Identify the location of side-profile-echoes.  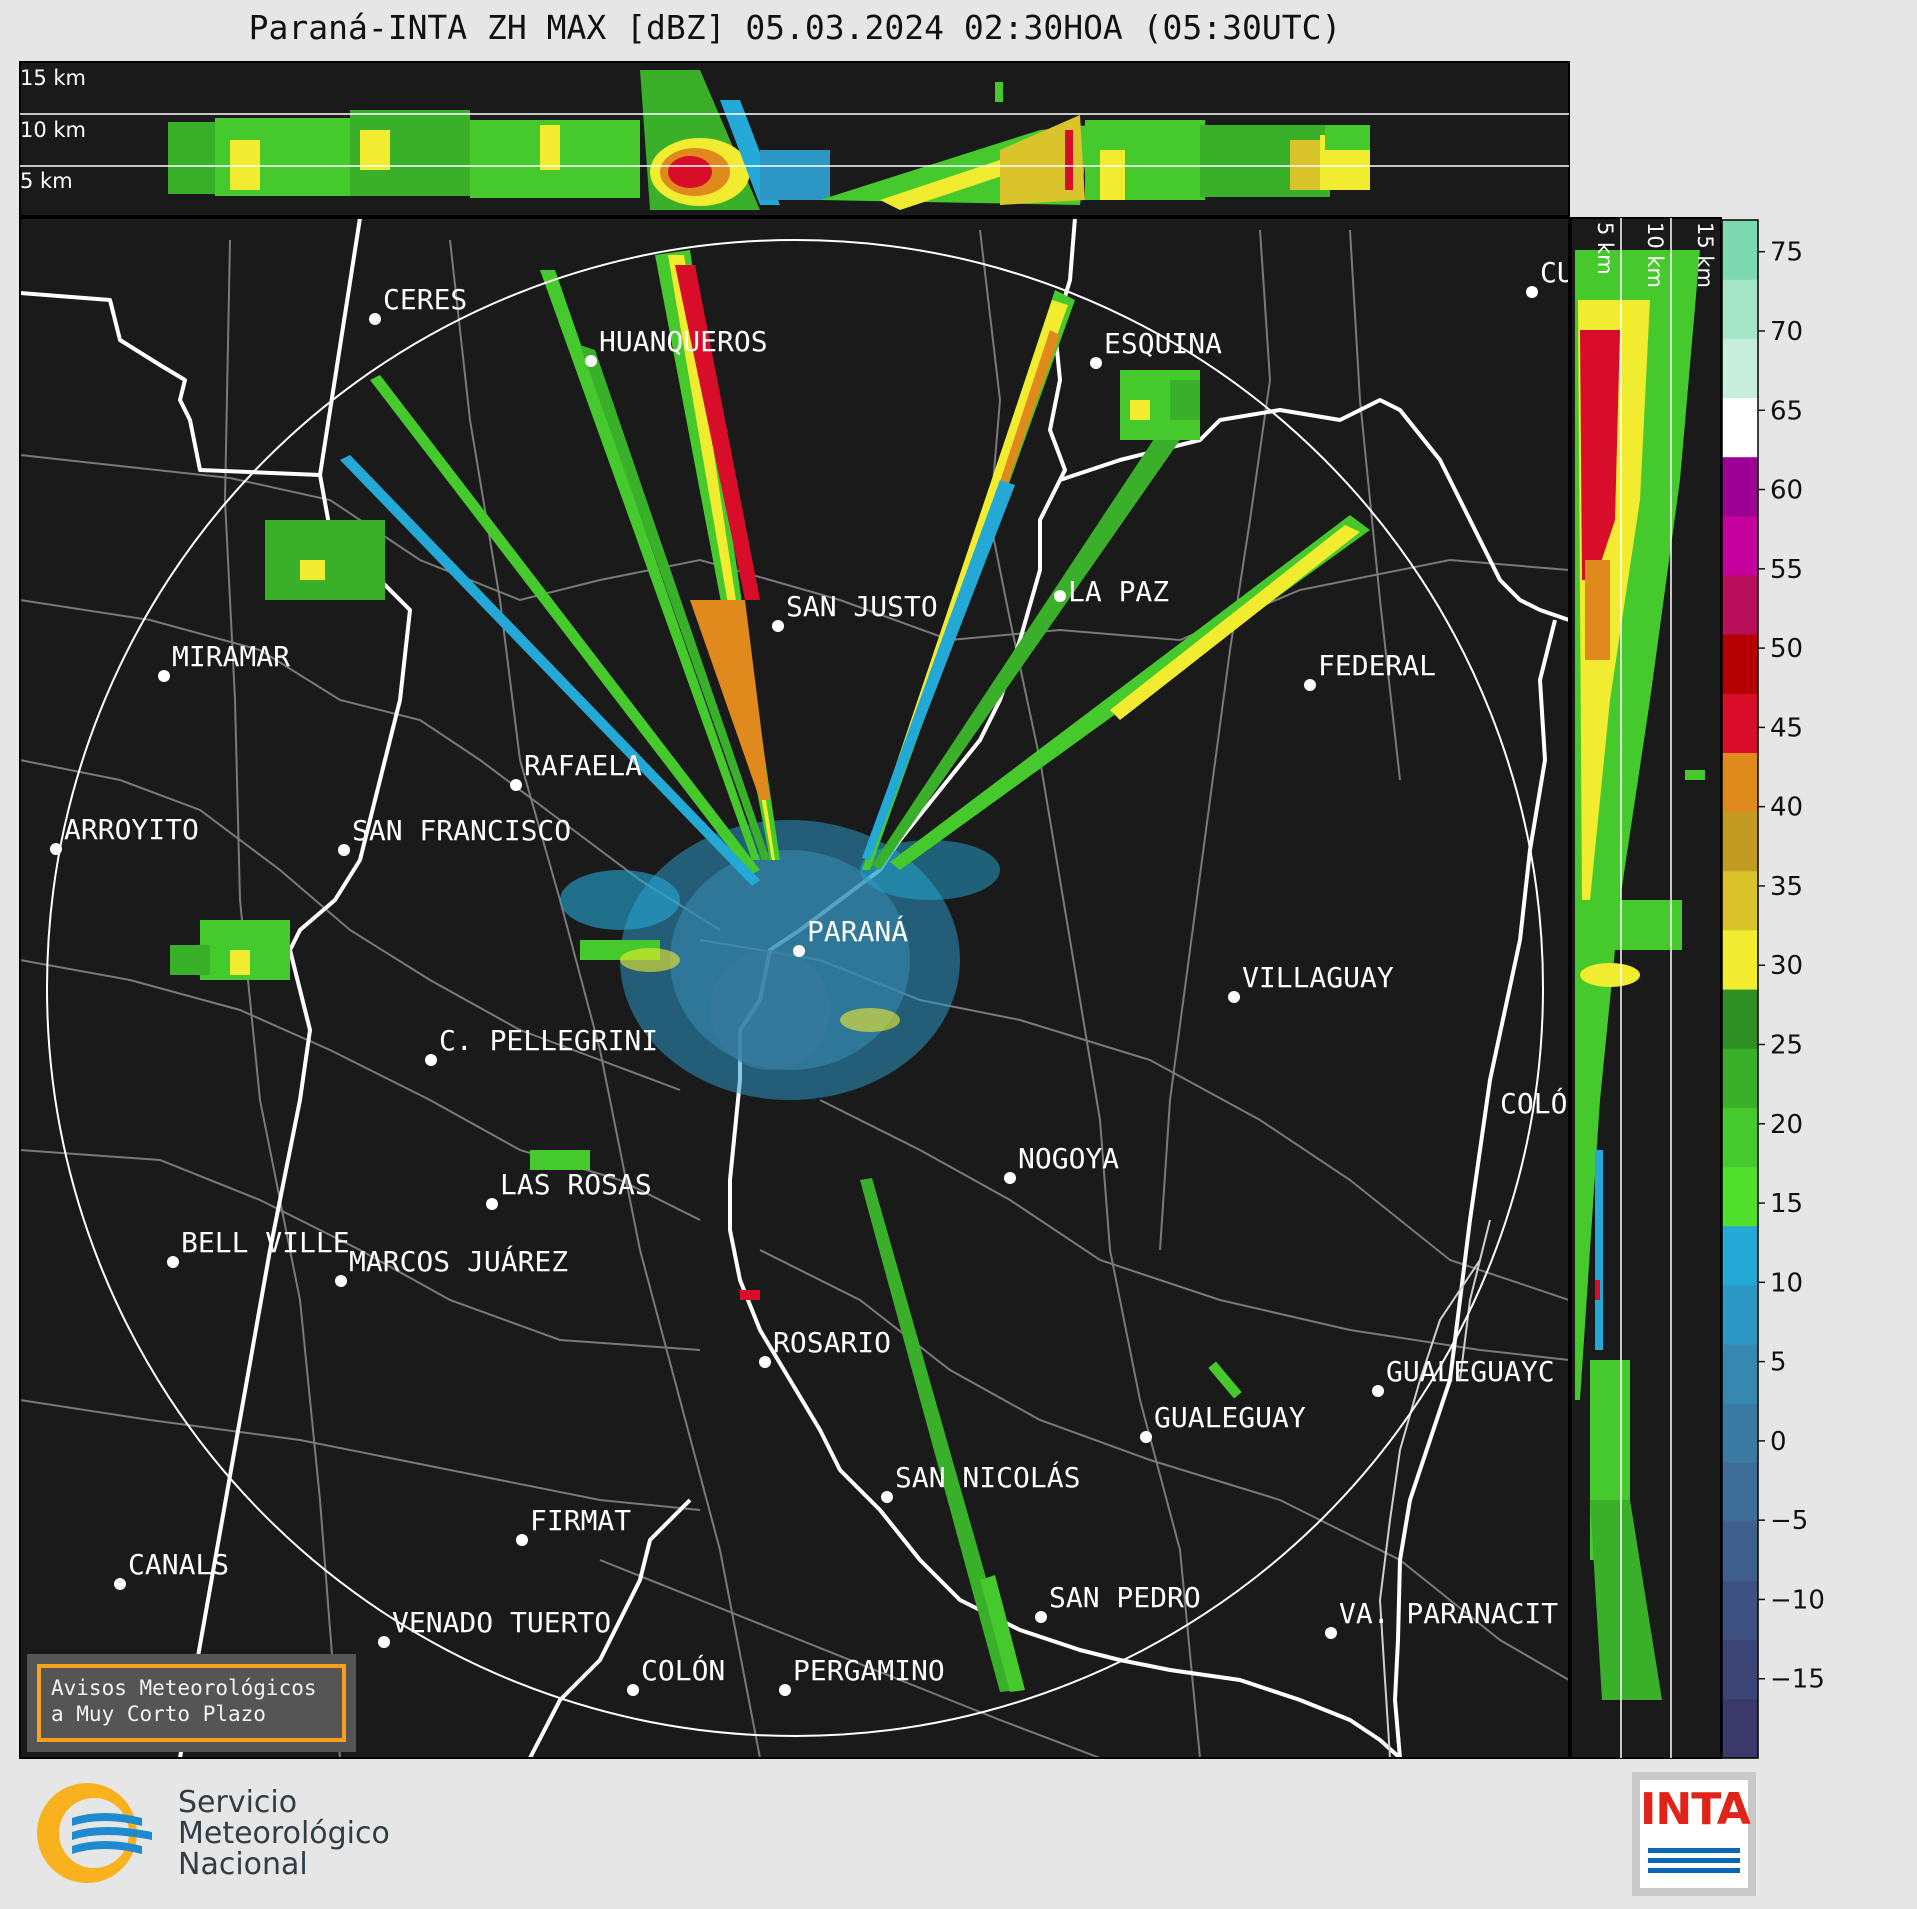
(1640, 975).